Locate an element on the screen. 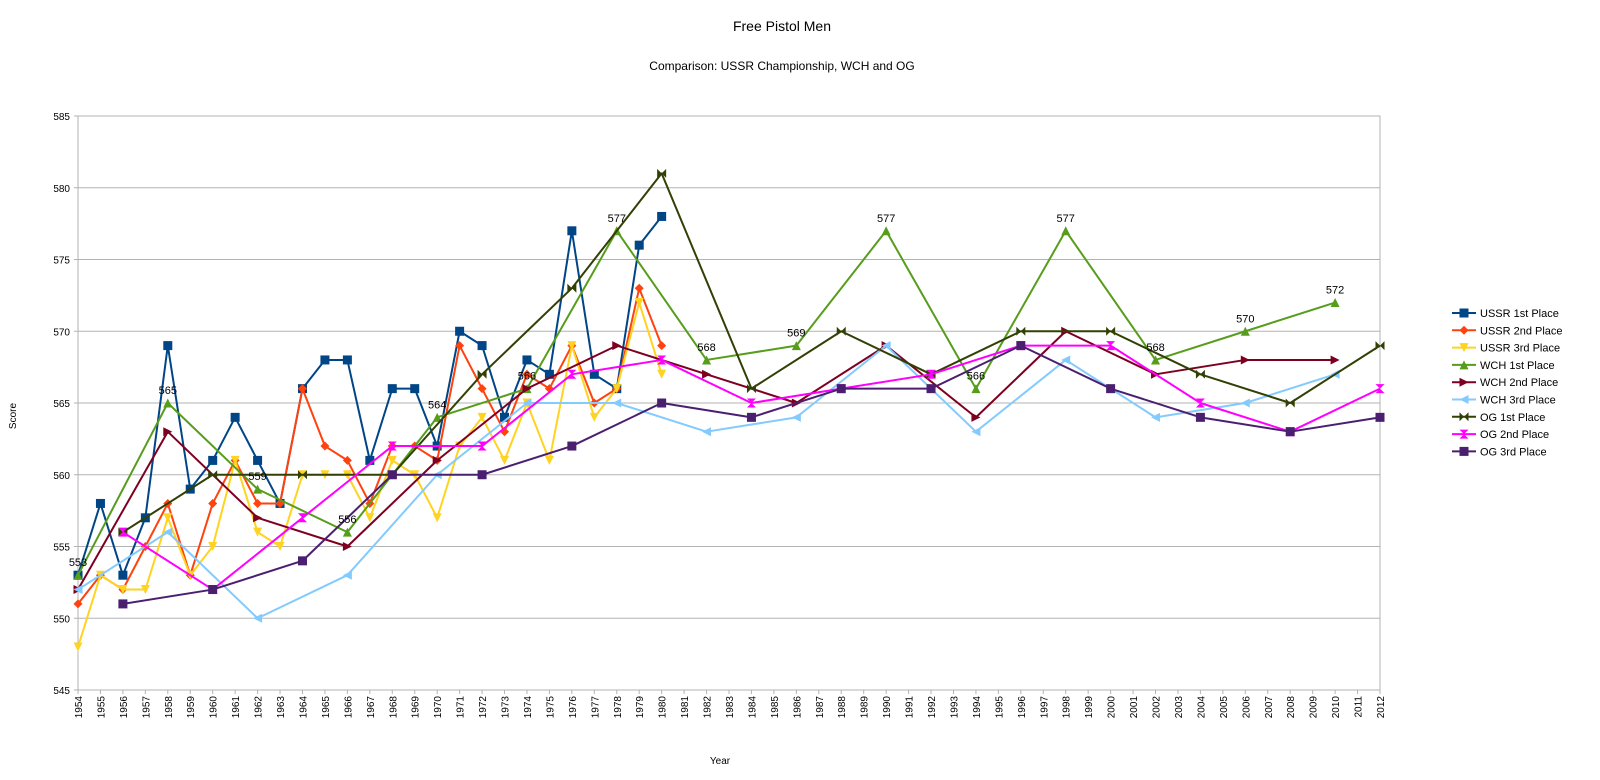 The width and height of the screenshot is (1600, 780). x-tick-label: 1980 is located at coordinates (663, 707).